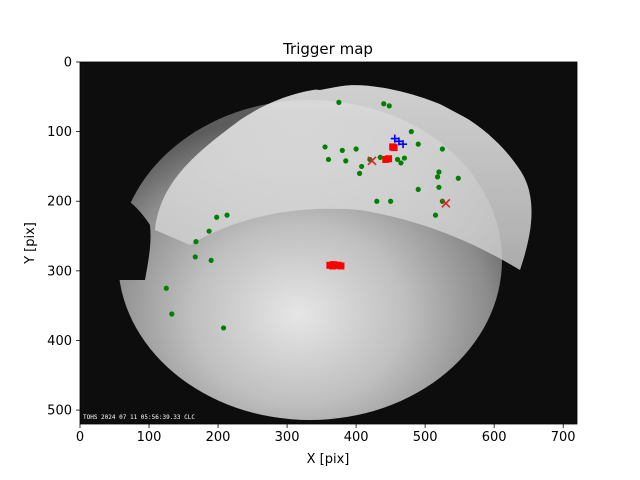 Image resolution: width=640 pixels, height=480 pixels. What do you see at coordinates (30, 243) in the screenshot?
I see `y-axis-label: Y [pix]` at bounding box center [30, 243].